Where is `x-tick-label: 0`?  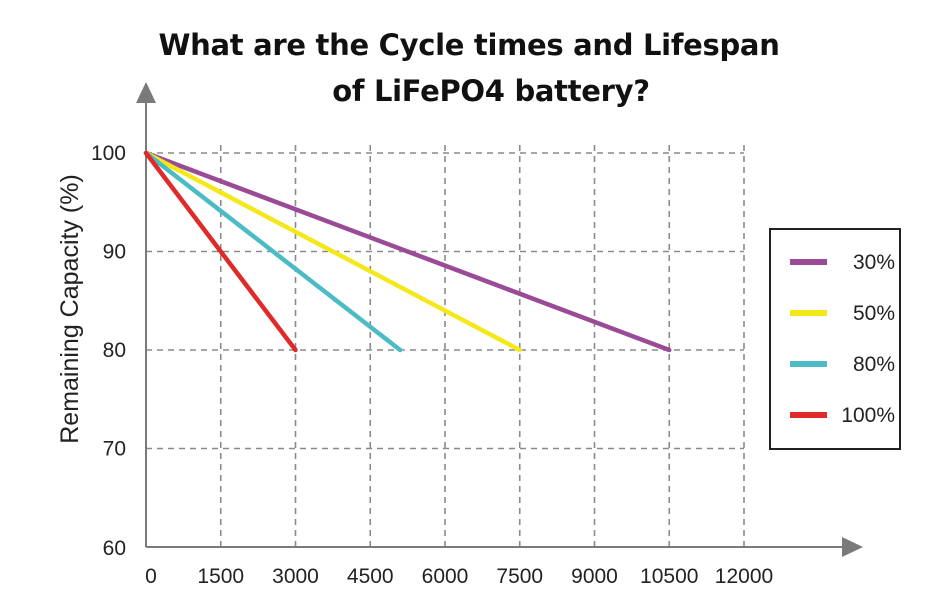 x-tick-label: 0 is located at coordinates (151, 576).